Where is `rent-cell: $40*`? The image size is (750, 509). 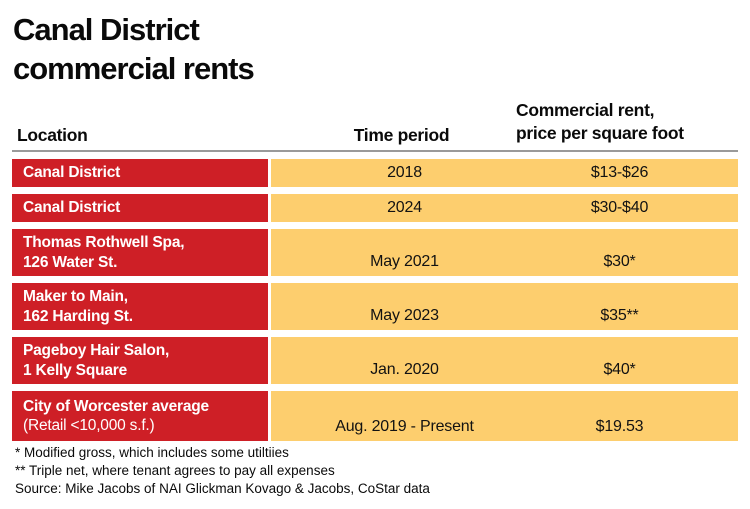
rent-cell: $40* is located at coordinates (638, 360).